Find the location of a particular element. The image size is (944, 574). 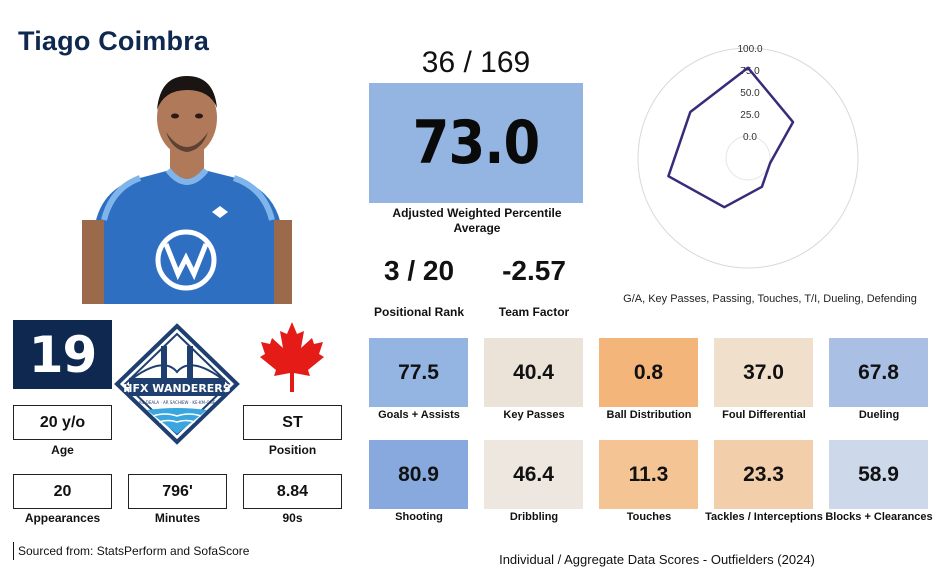

metric-value: 58.9 is located at coordinates (878, 474).